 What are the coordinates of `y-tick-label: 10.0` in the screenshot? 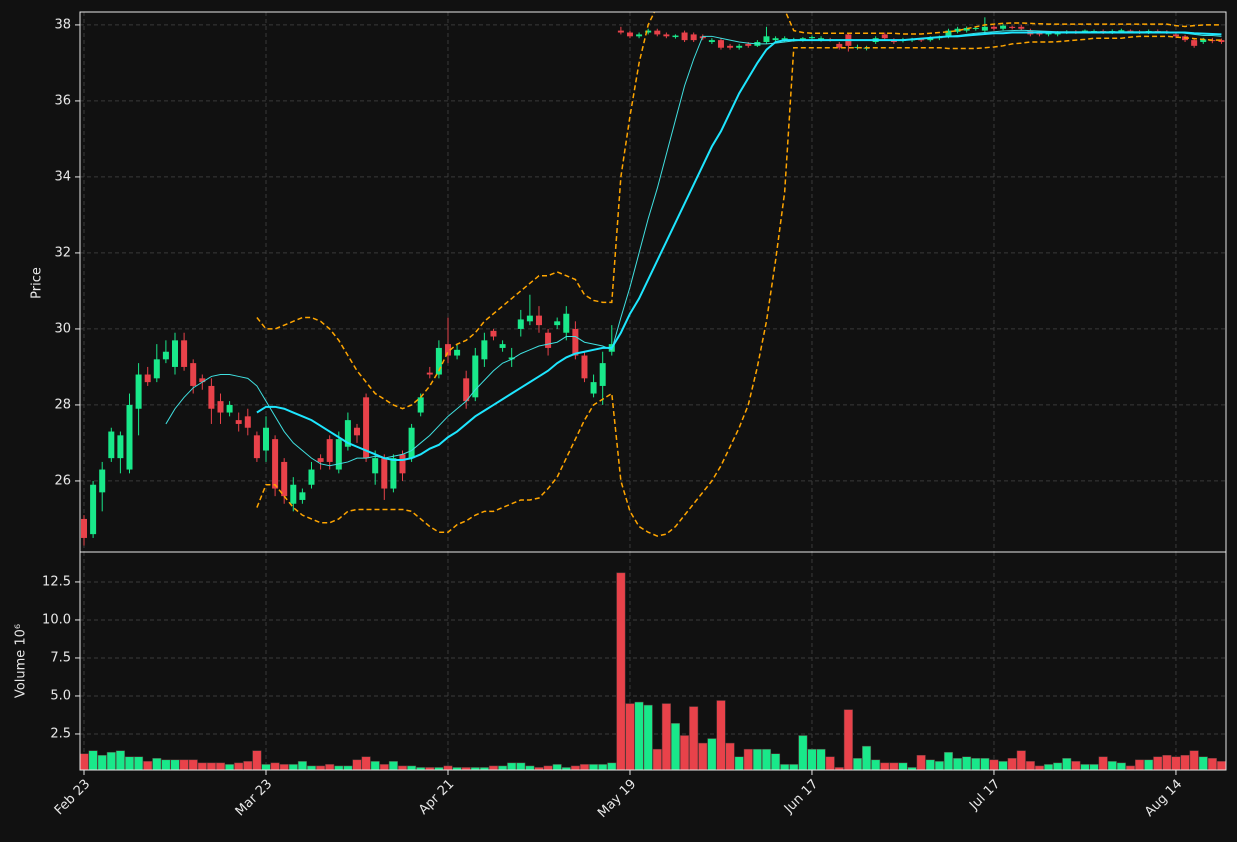 It's located at (56, 619).